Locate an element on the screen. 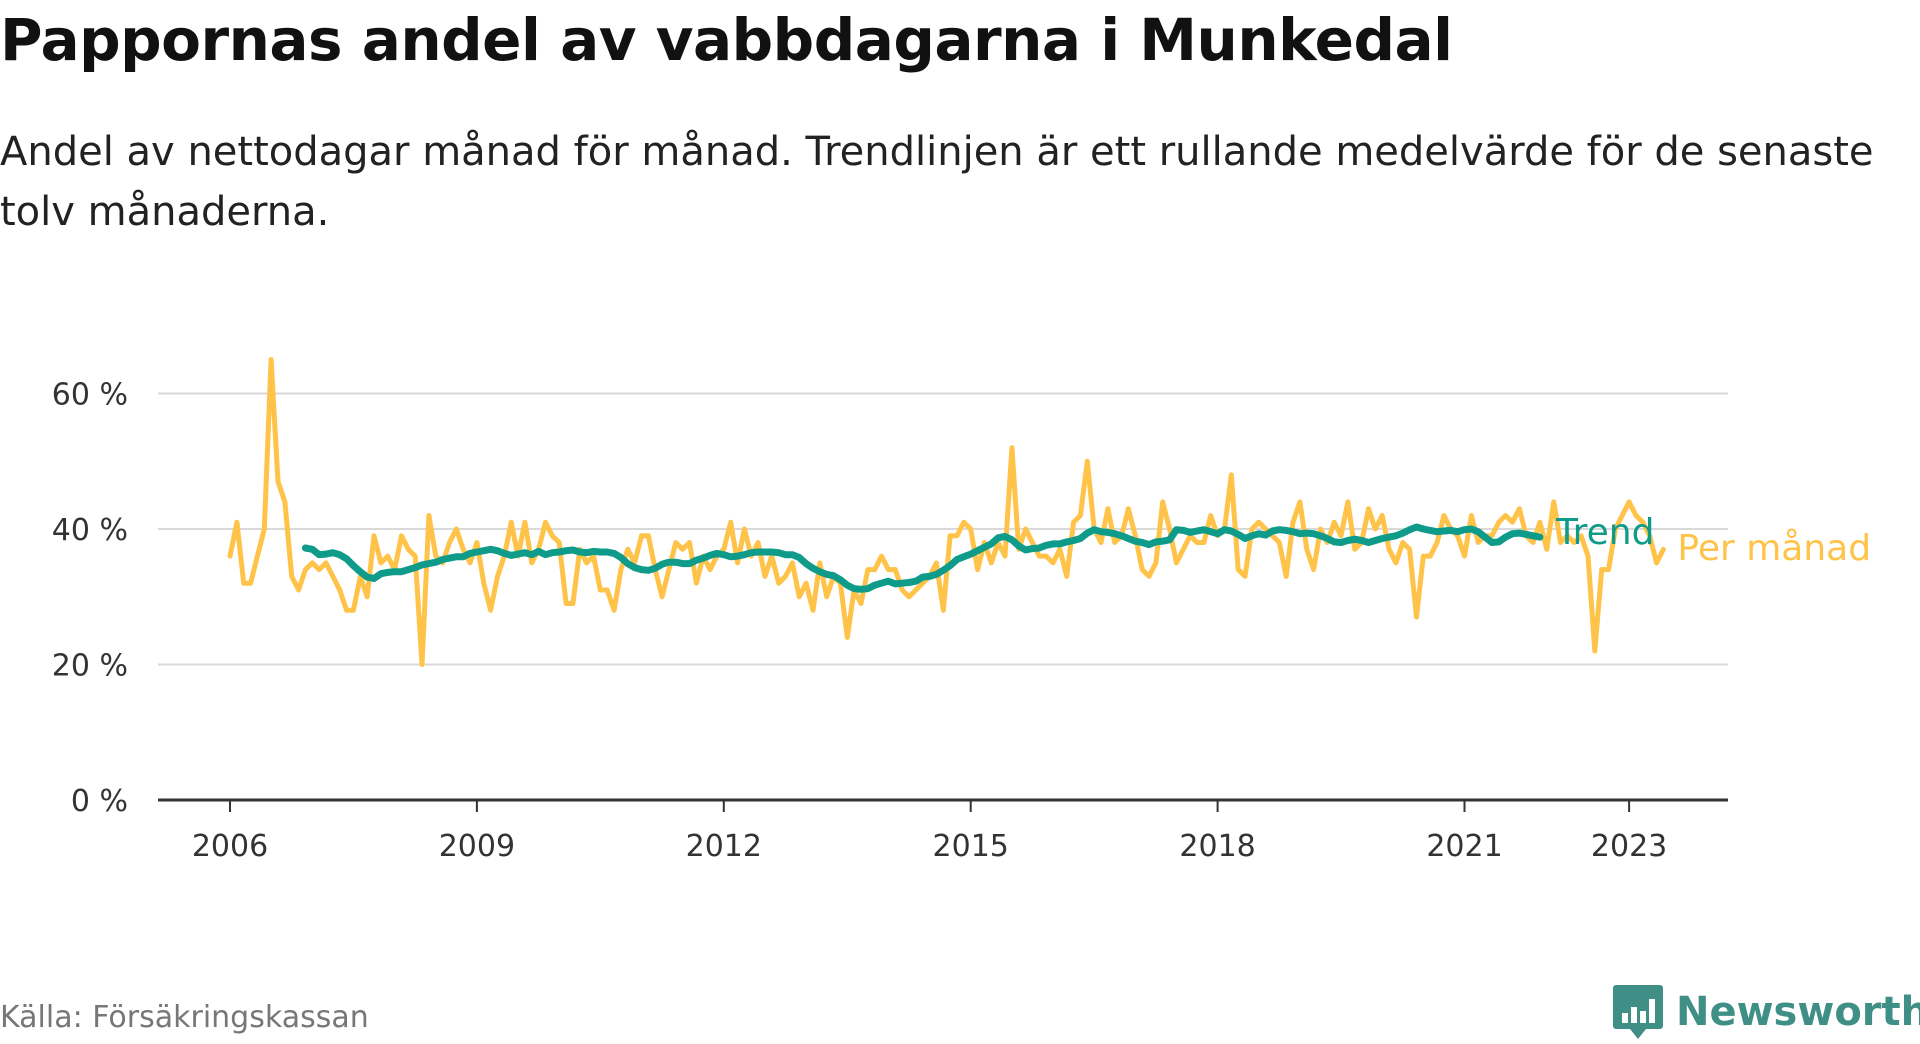 The image size is (1920, 1044). x-tick-label: 2006 is located at coordinates (230, 846).